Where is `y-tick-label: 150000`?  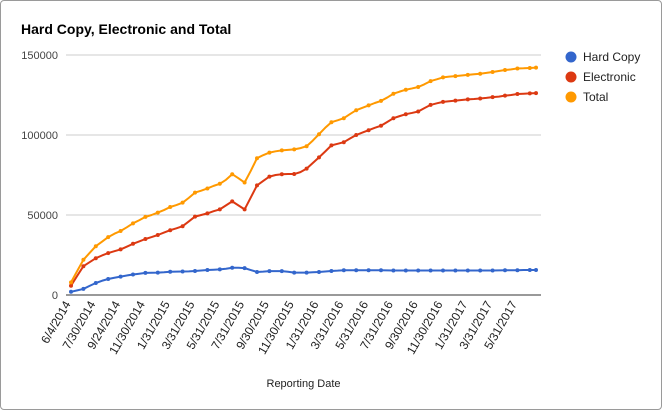 y-tick-label: 150000 is located at coordinates (39, 56).